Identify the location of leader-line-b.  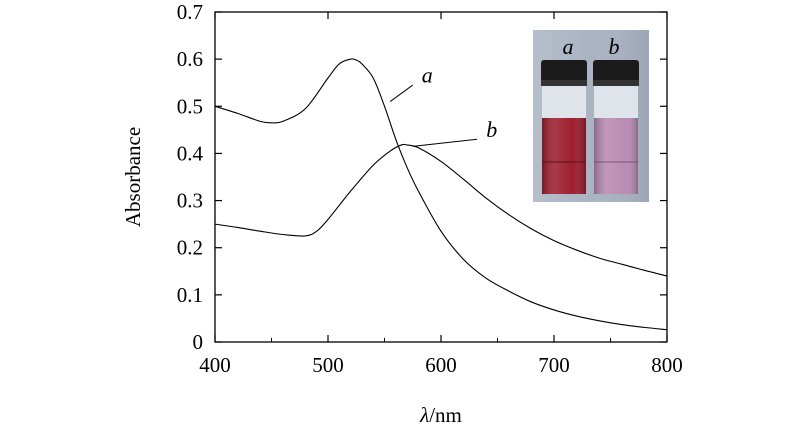
(445, 142).